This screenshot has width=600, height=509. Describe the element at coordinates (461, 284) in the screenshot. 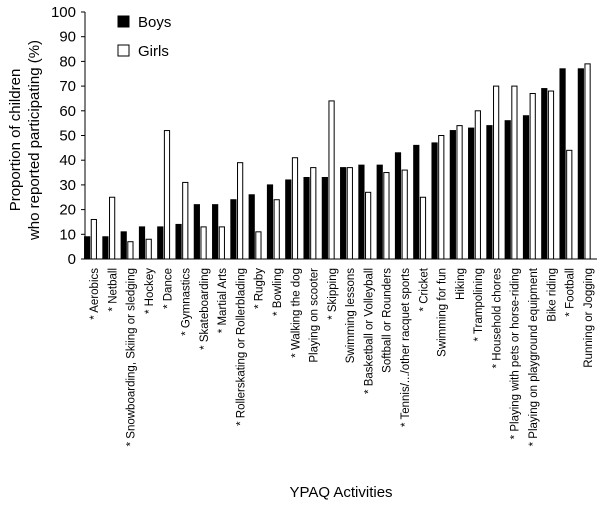

I see `x-tick-label: Hiking` at that location.